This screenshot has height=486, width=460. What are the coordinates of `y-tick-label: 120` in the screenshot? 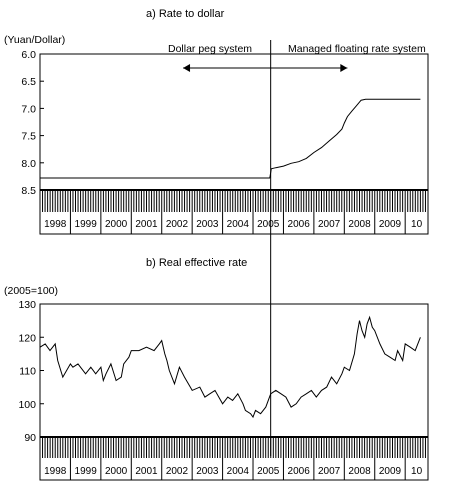 It's located at (27, 338).